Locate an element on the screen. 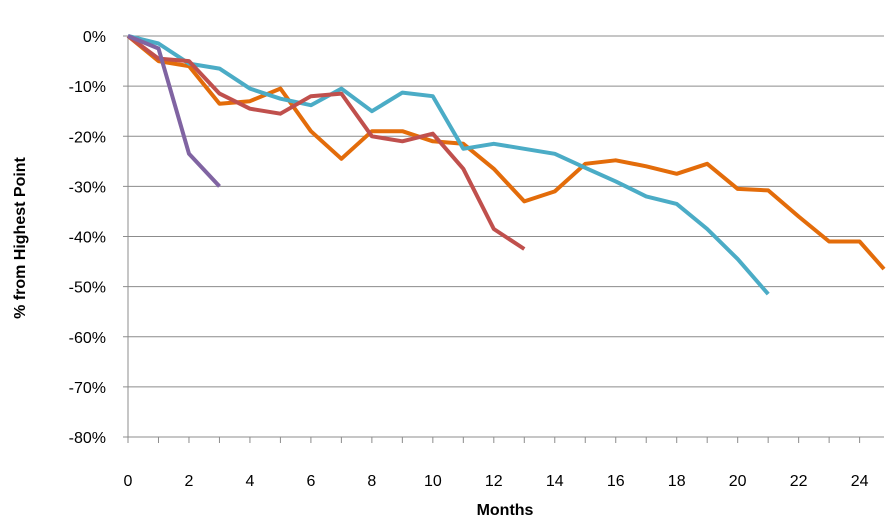 This screenshot has height=522, width=887. x-tick-label: 4 is located at coordinates (249, 481).